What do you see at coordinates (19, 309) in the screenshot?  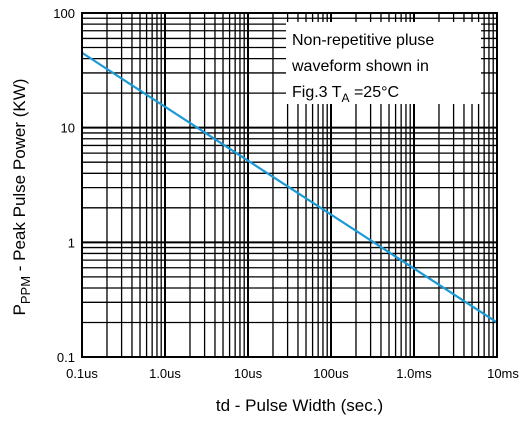 I see `y-axis-label-prefix: P` at bounding box center [19, 309].